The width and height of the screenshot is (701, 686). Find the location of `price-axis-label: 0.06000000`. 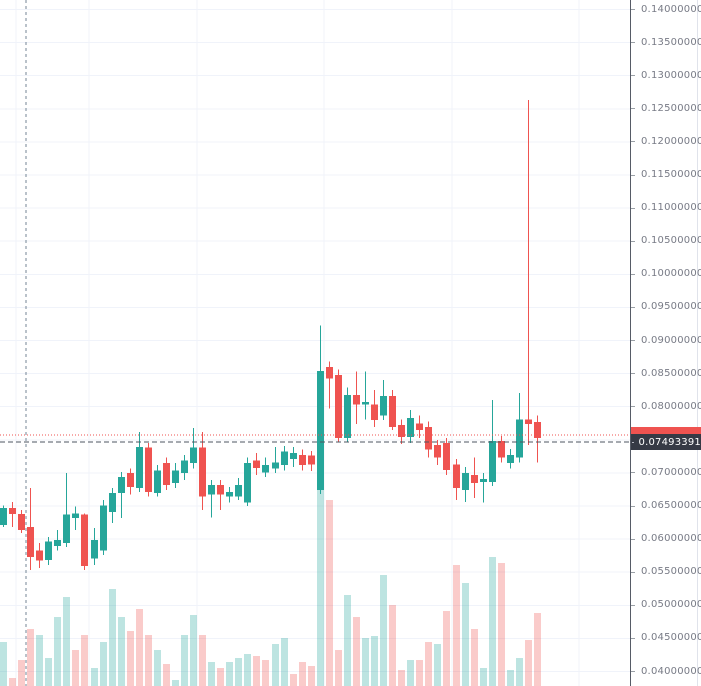

price-axis-label: 0.06000000 is located at coordinates (671, 539).